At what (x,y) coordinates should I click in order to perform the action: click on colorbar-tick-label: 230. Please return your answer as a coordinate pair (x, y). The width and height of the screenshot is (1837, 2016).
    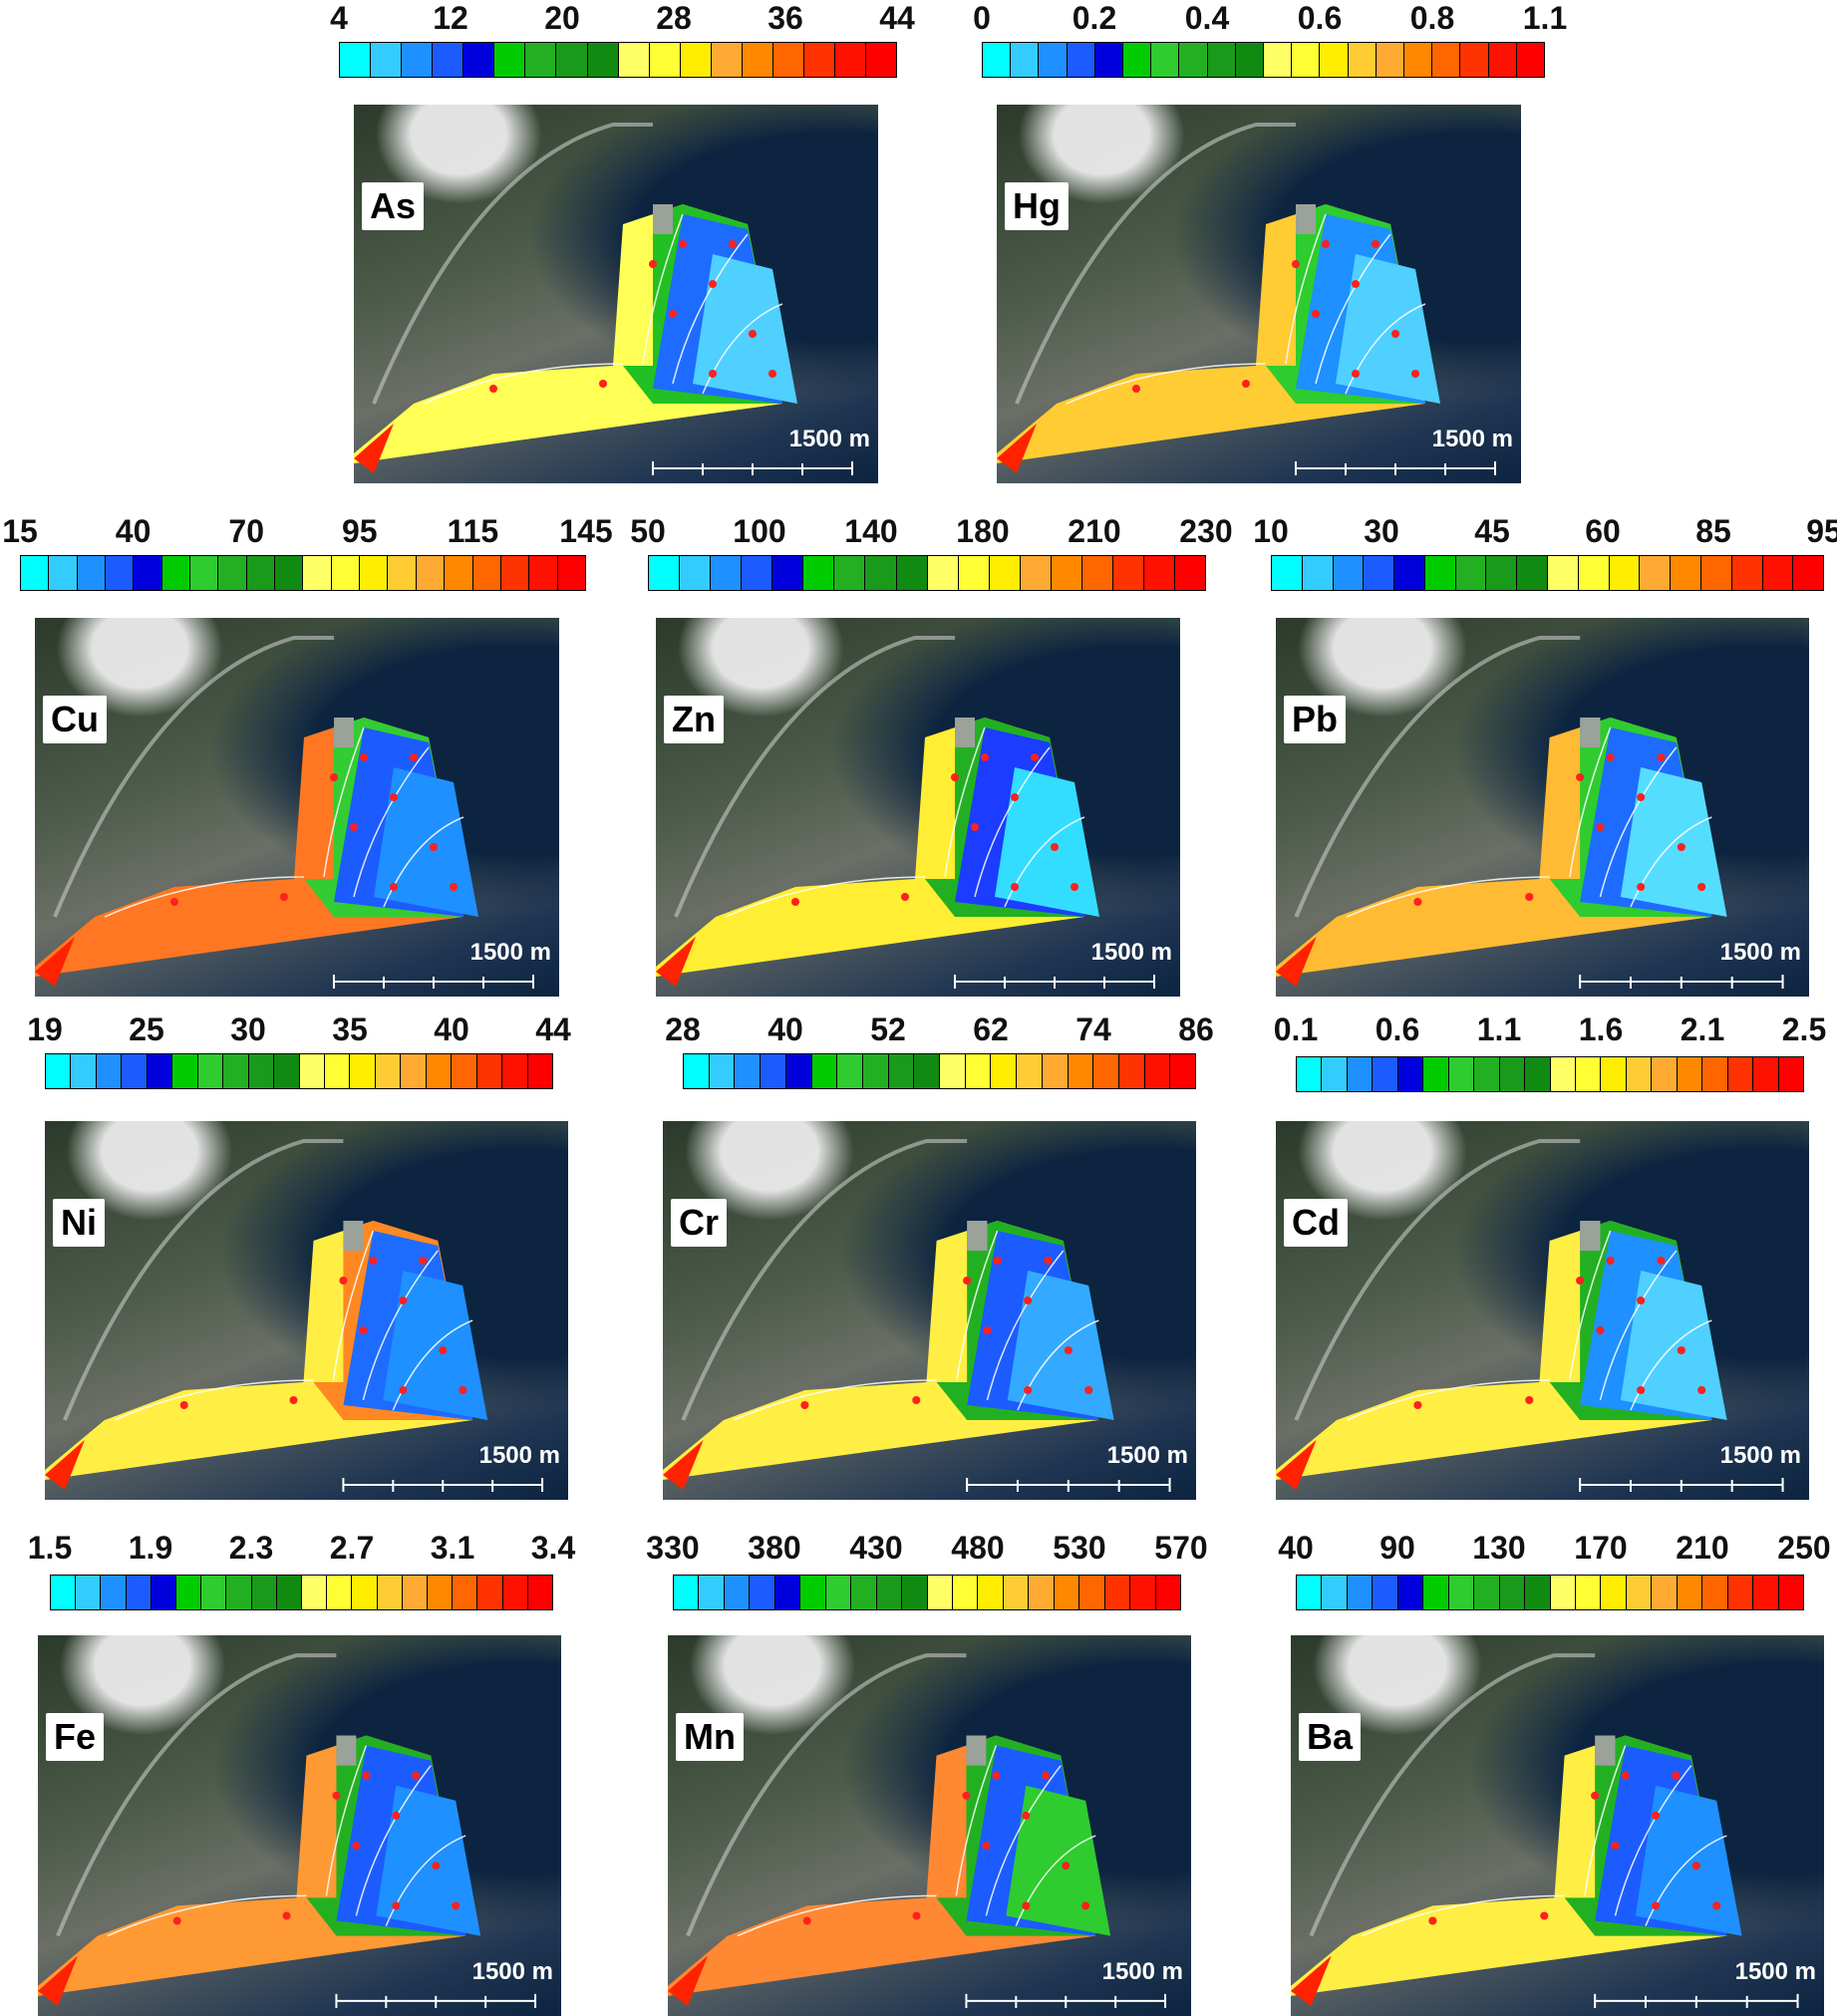
    Looking at the image, I should click on (1206, 531).